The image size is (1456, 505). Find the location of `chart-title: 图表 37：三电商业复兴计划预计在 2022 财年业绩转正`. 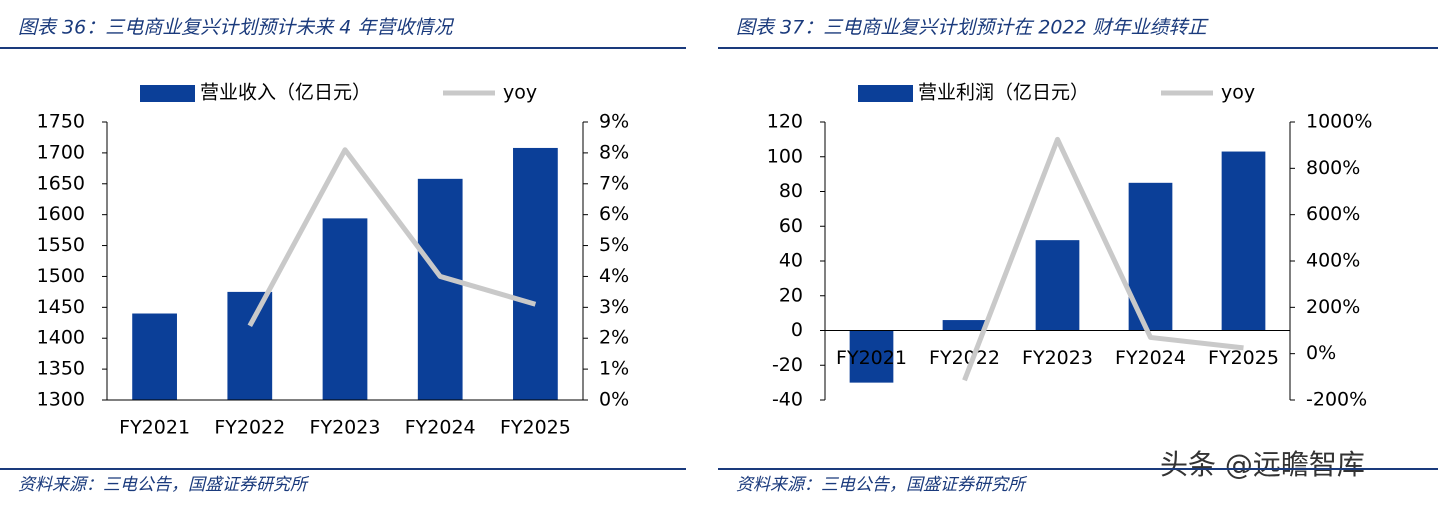

chart-title: 图表 37：三电商业复兴计划预计在 2022 财年业绩转正 is located at coordinates (973, 28).